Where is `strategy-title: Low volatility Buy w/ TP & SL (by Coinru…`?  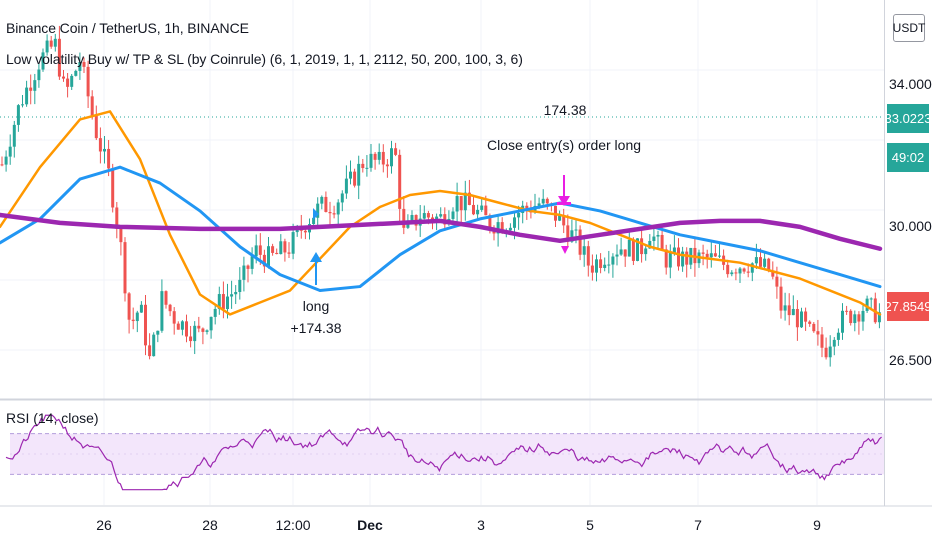 strategy-title: Low volatility Buy w/ TP & SL (by Coinru… is located at coordinates (264, 59).